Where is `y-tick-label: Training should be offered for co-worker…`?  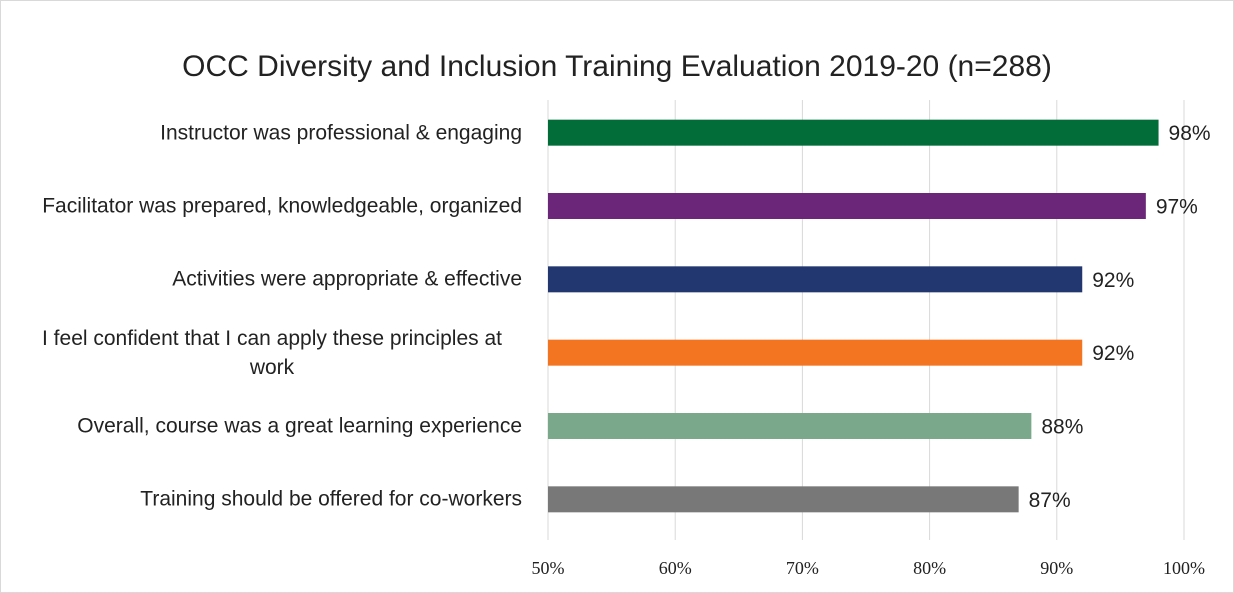
y-tick-label: Training should be offered for co-worker… is located at coordinates (331, 499).